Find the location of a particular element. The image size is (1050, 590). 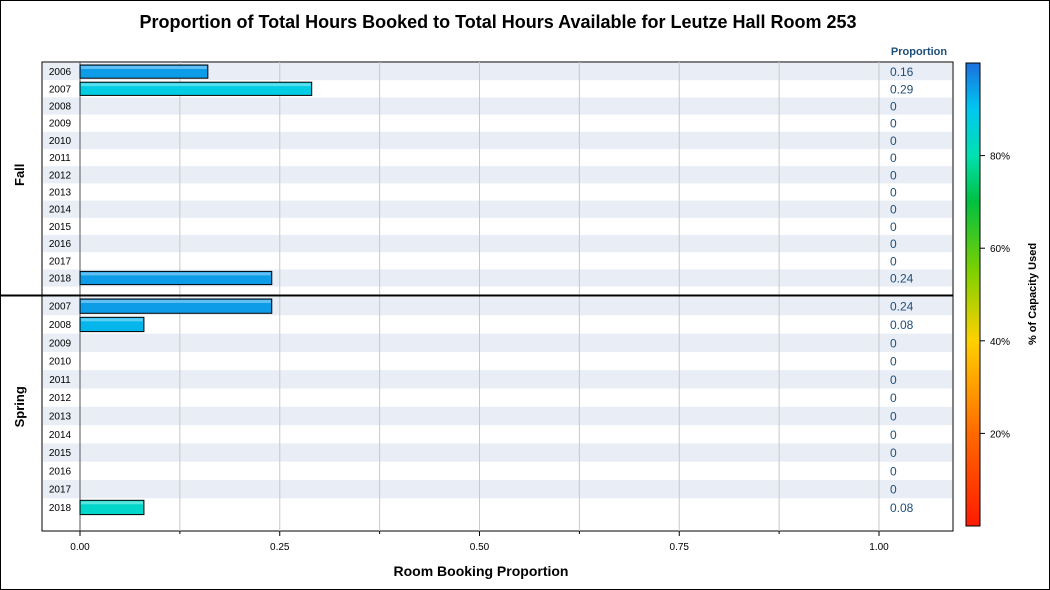

value-label: 0.16 is located at coordinates (902, 72).